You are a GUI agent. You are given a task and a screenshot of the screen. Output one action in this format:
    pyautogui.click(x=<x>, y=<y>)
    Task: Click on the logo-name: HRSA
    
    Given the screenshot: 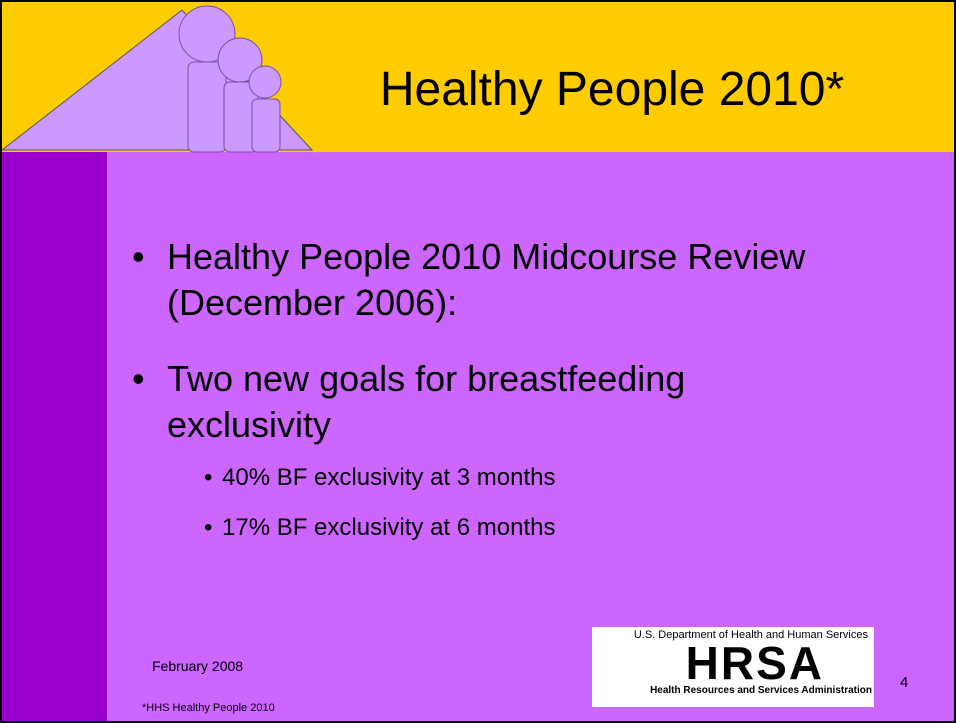 What is the action you would take?
    pyautogui.click(x=754, y=663)
    